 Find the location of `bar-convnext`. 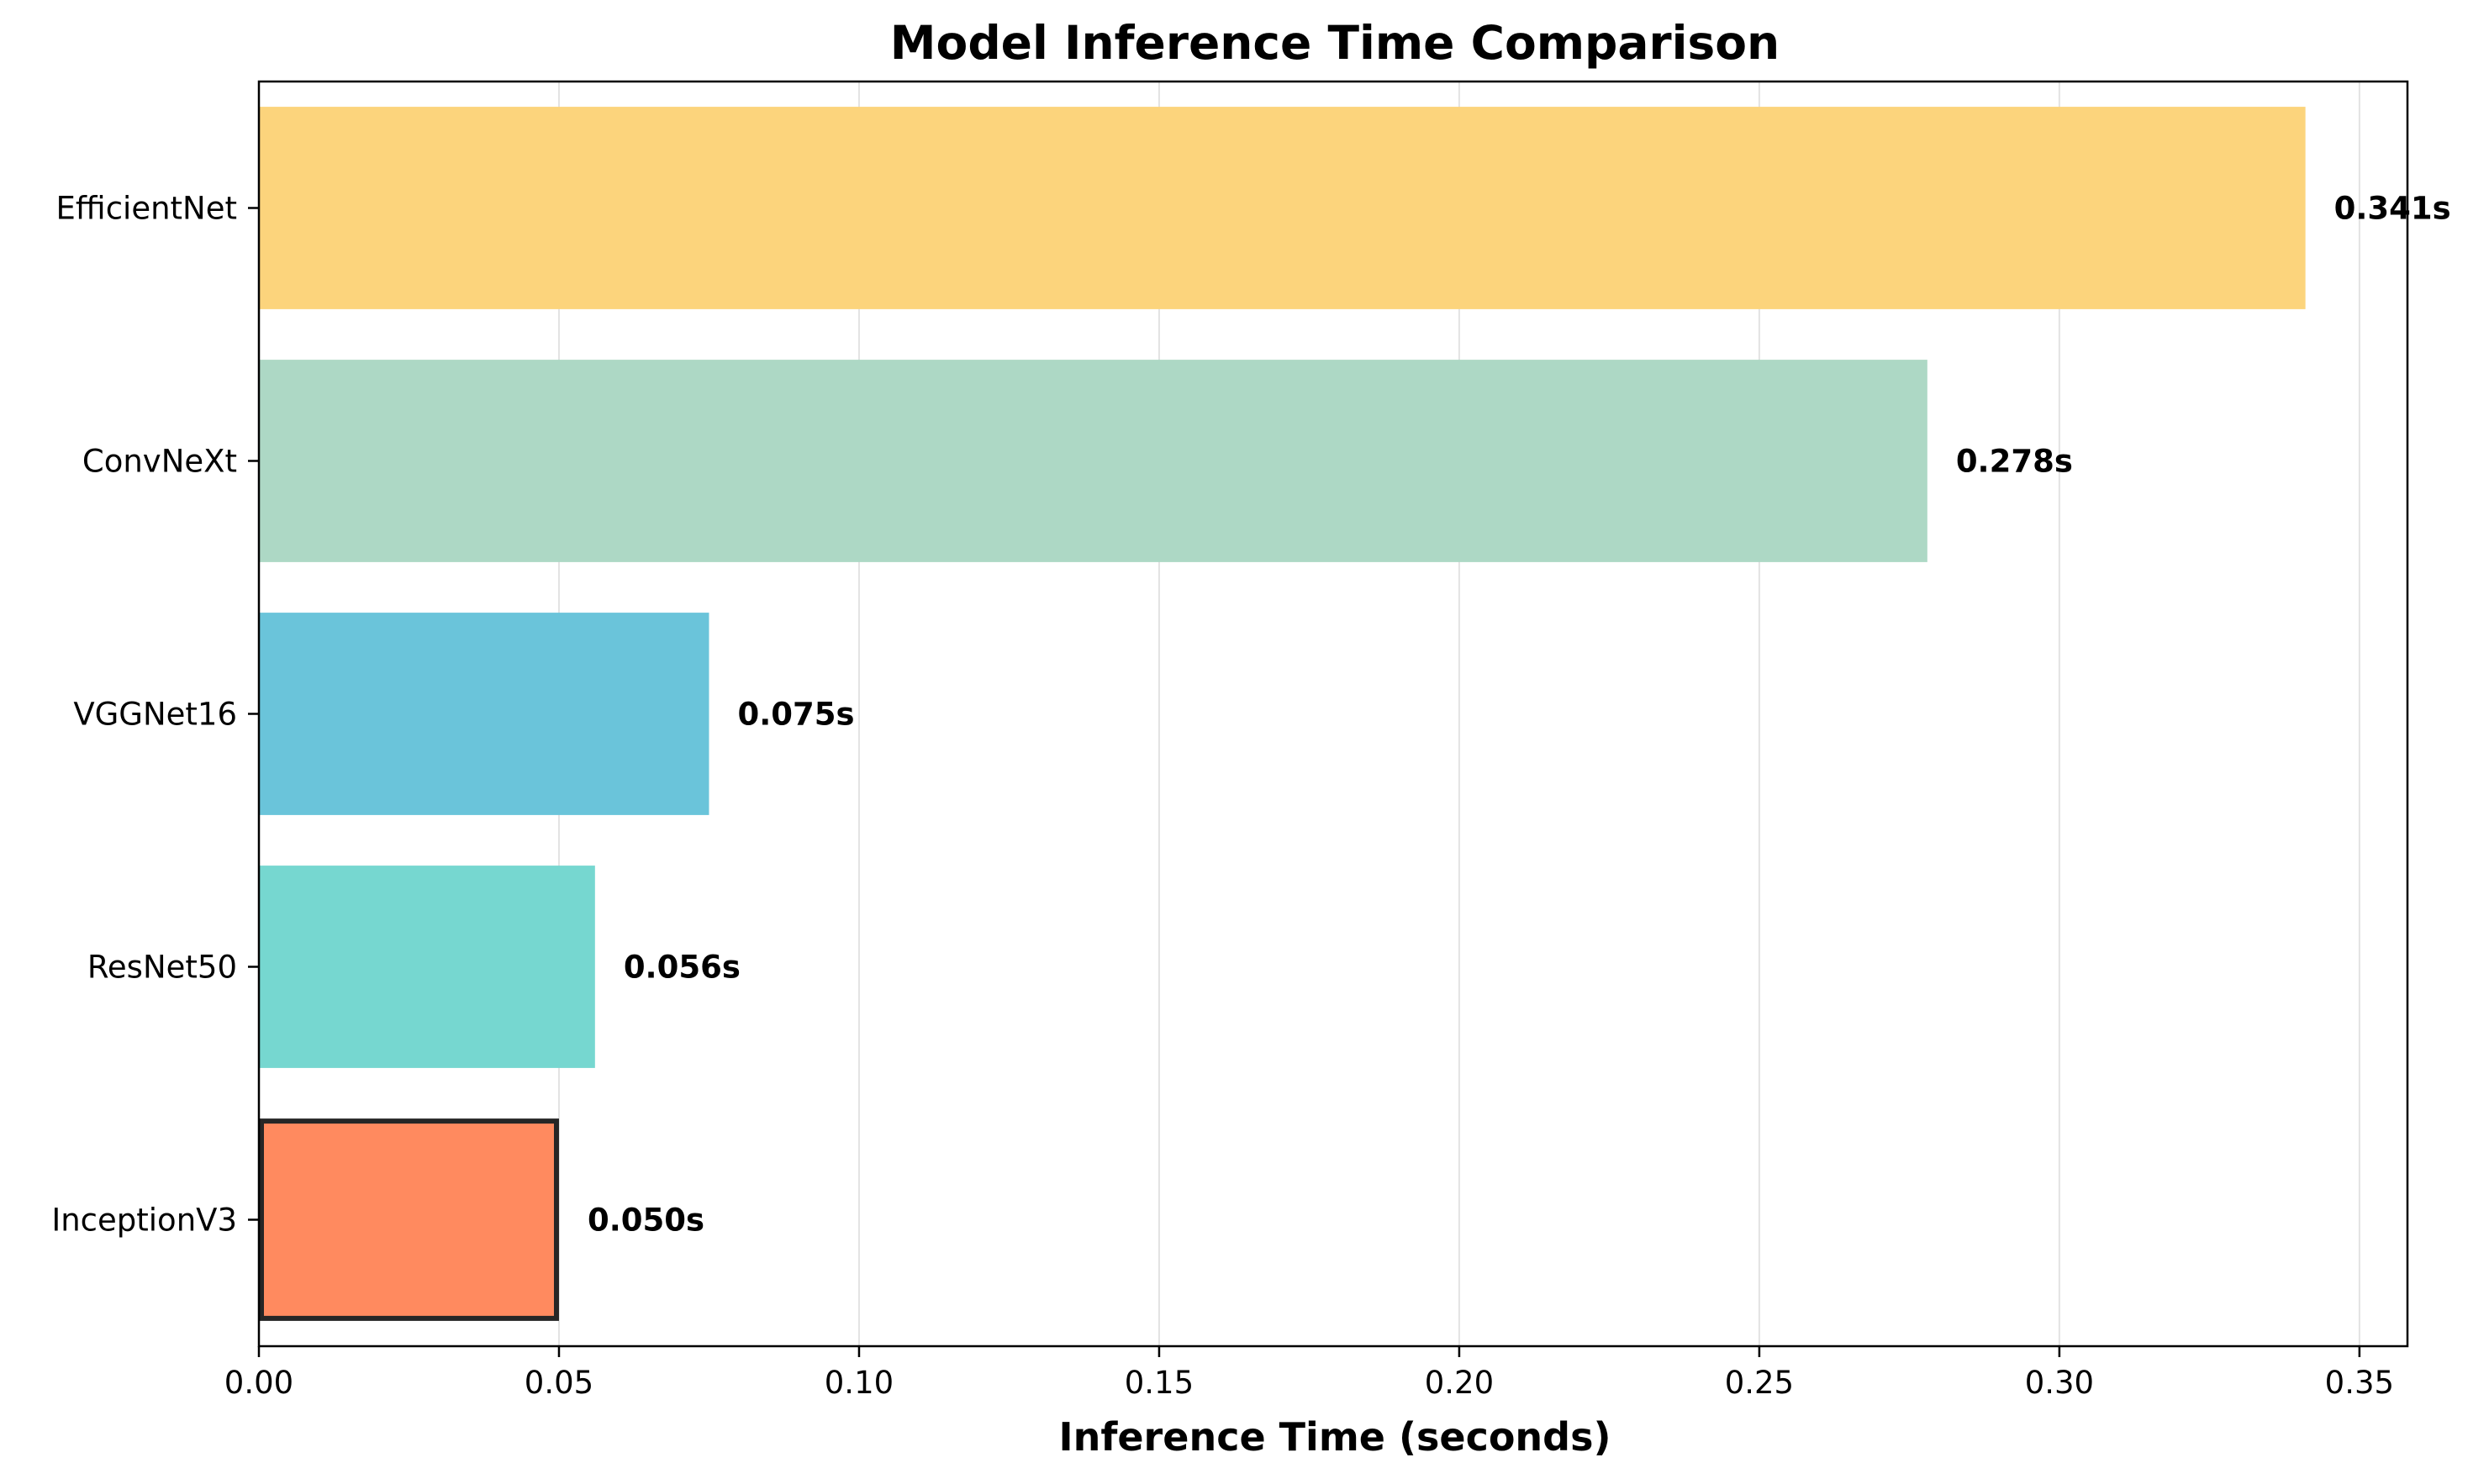

bar-convnext is located at coordinates (1093, 461).